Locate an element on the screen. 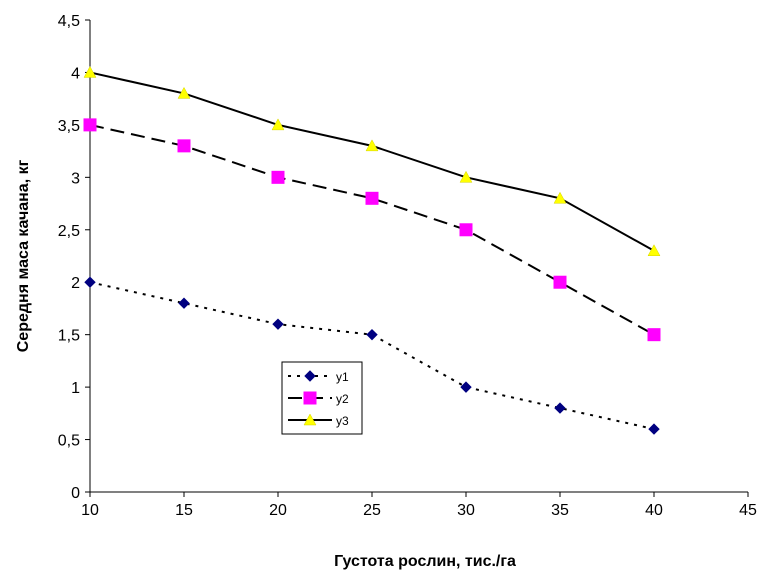  legend-marker-y1 is located at coordinates (310, 376).